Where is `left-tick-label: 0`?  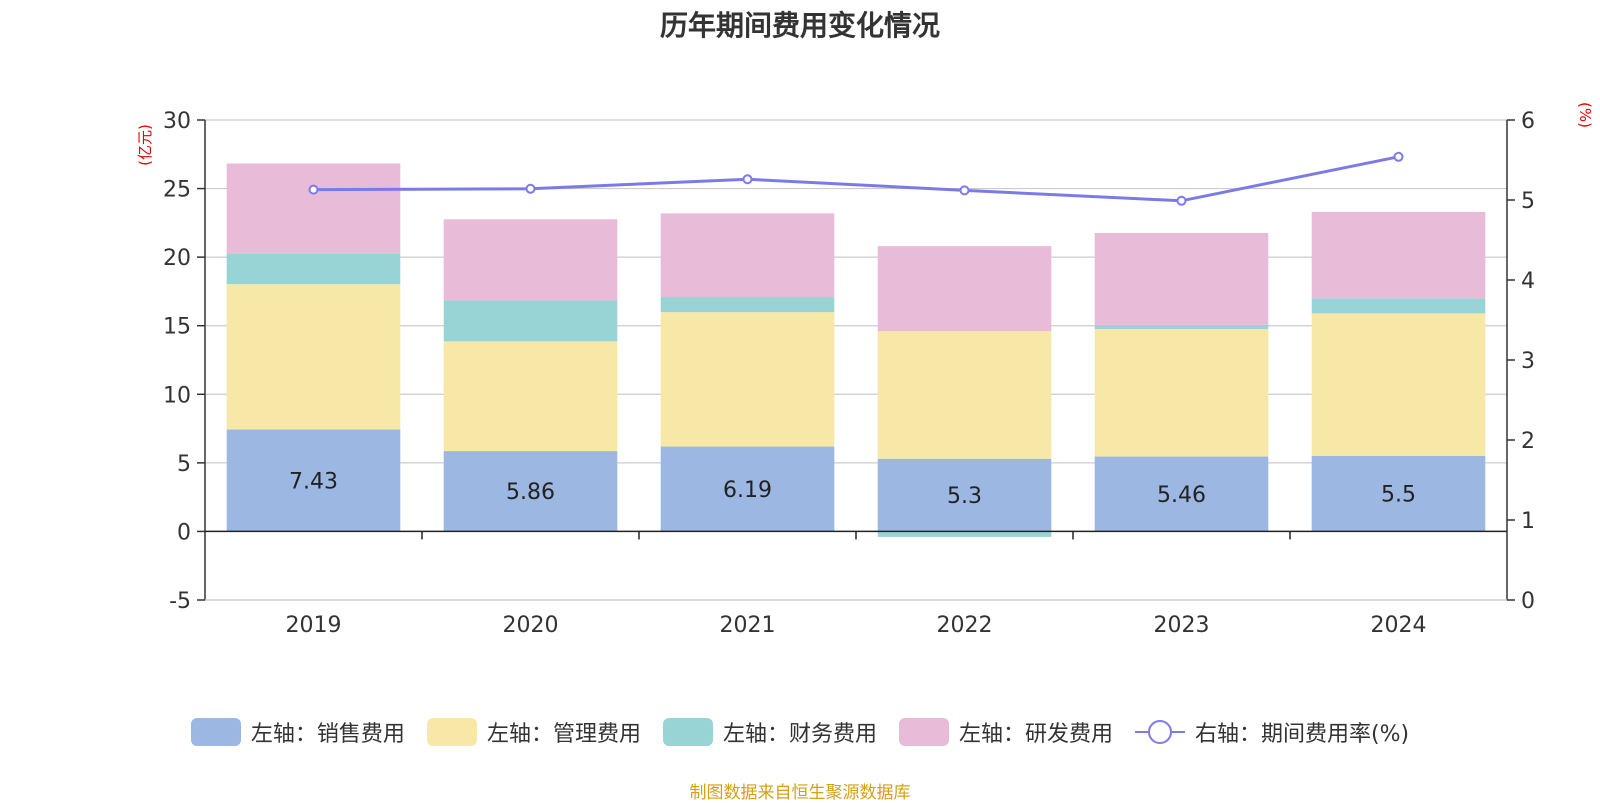
left-tick-label: 0 is located at coordinates (184, 532).